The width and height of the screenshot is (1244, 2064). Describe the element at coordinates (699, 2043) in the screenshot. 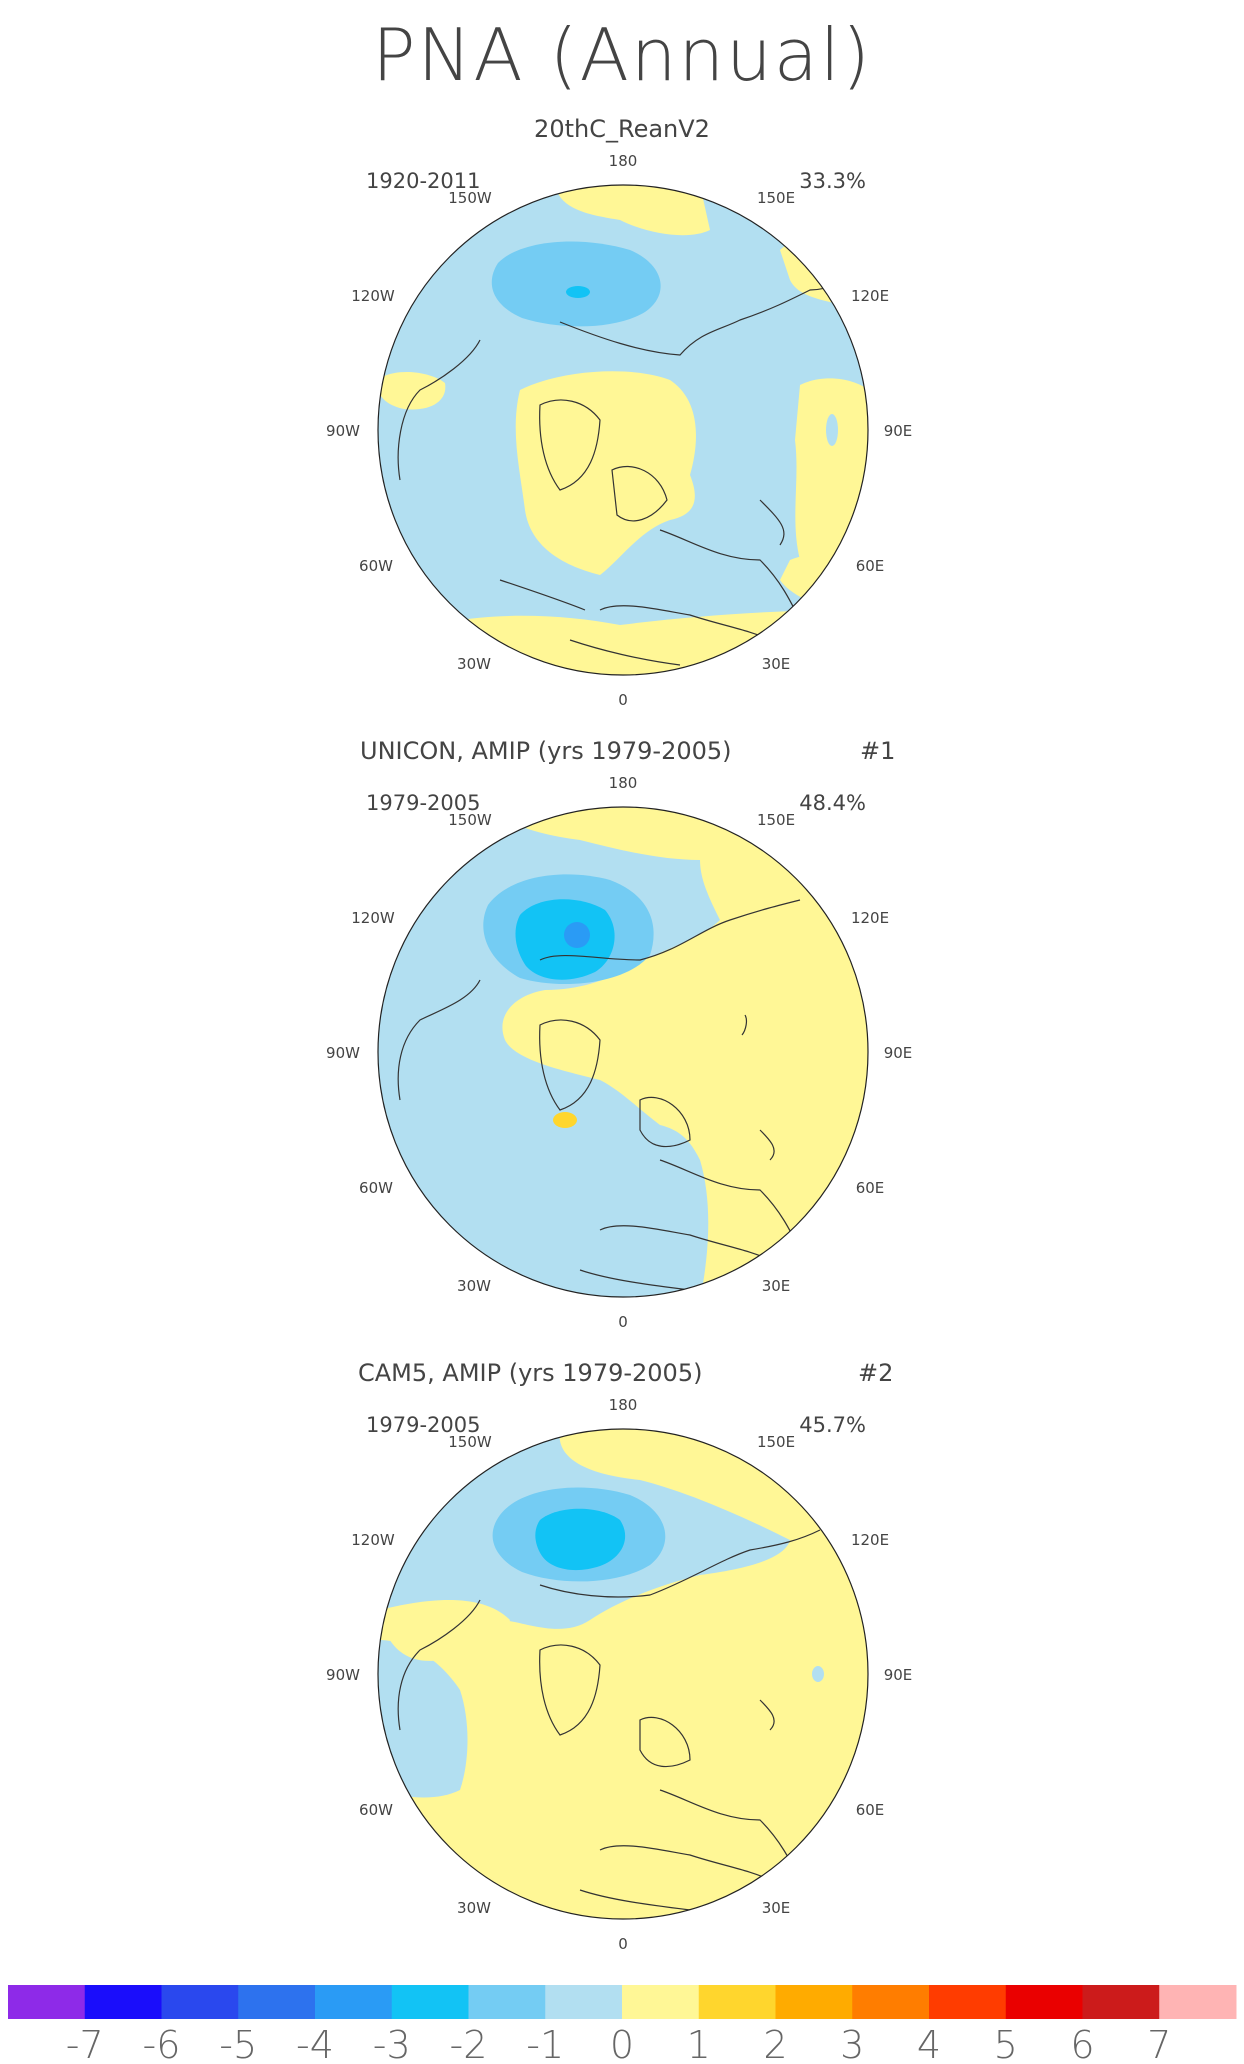

I see `colorbar-label: 1` at that location.